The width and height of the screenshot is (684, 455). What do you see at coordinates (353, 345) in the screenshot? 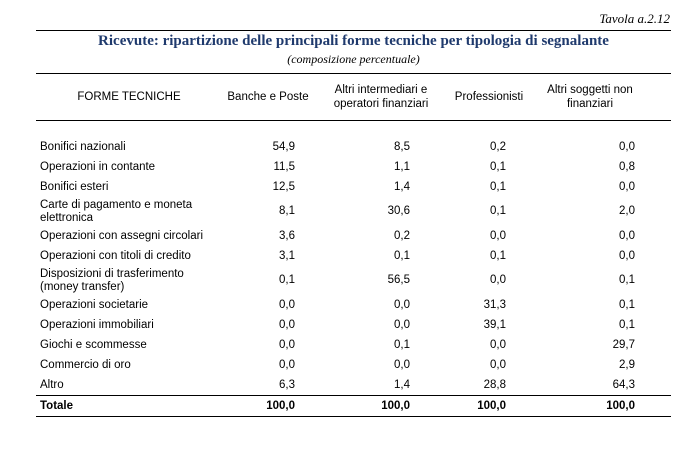
I see `table-row: Giochi e scommesse 0,0 0,1 0,0 29,7` at bounding box center [353, 345].